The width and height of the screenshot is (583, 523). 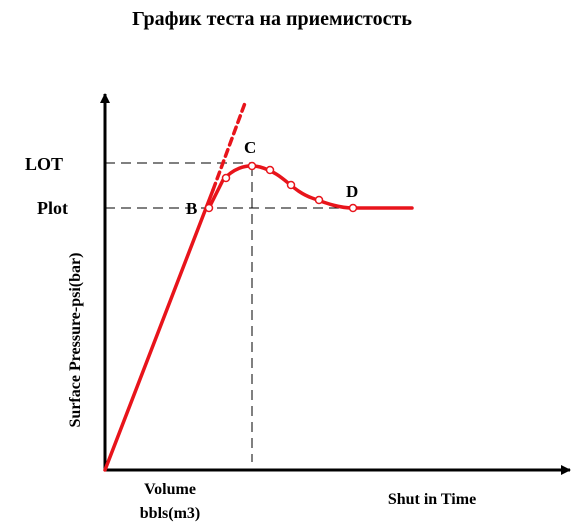 What do you see at coordinates (250, 147) in the screenshot?
I see `point-label-c: C` at bounding box center [250, 147].